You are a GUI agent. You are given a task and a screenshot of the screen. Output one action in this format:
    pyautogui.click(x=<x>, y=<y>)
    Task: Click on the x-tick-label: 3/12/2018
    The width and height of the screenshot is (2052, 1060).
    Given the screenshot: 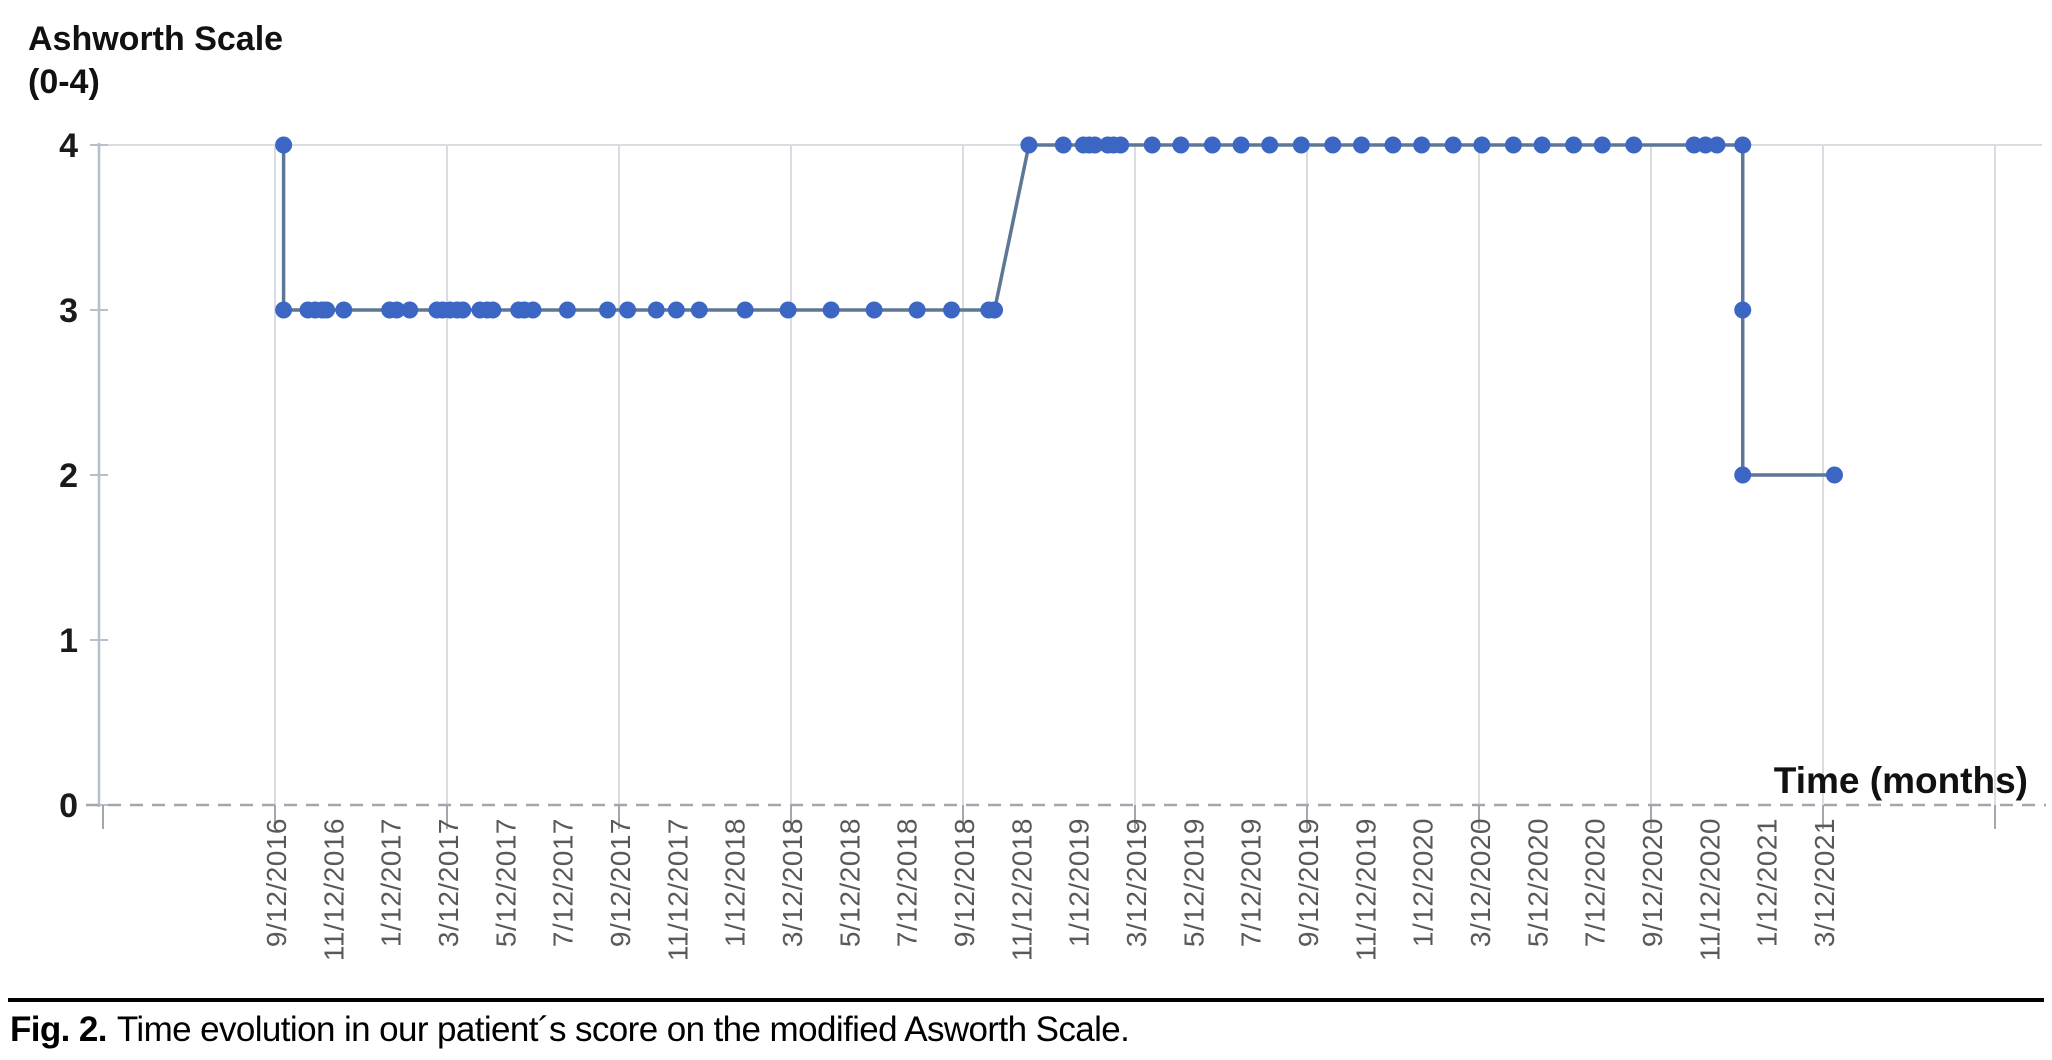 What is the action you would take?
    pyautogui.click(x=792, y=882)
    